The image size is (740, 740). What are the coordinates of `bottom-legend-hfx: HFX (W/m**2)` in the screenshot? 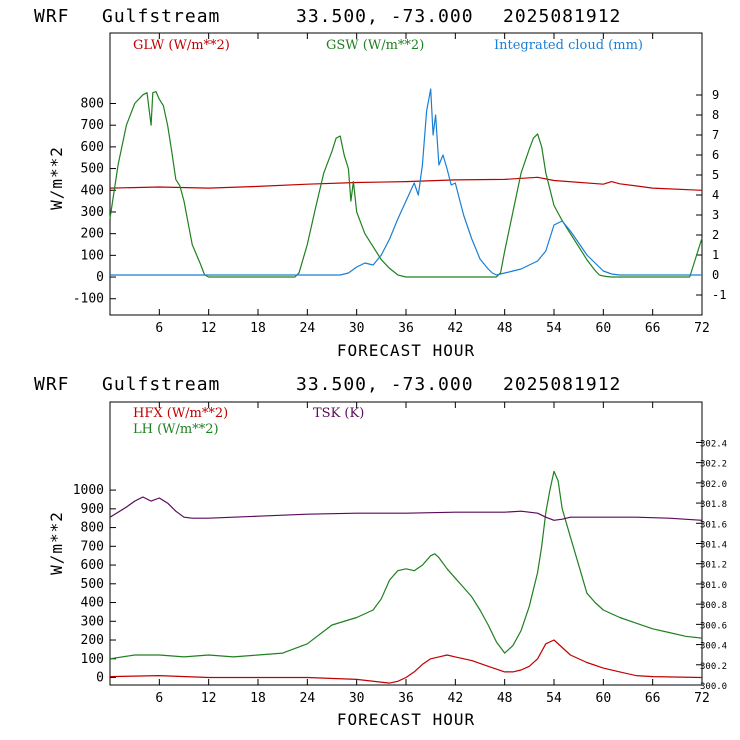 It's located at (180, 413).